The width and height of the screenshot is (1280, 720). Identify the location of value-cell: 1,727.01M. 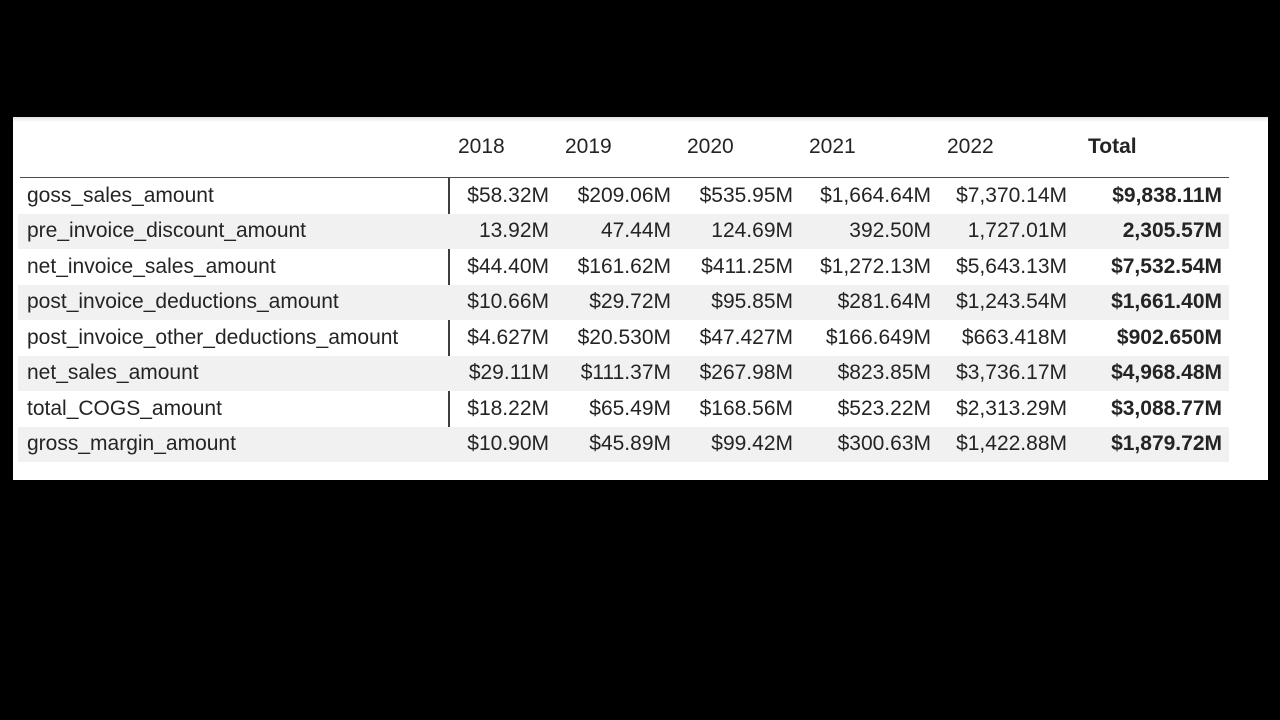
(1017, 231).